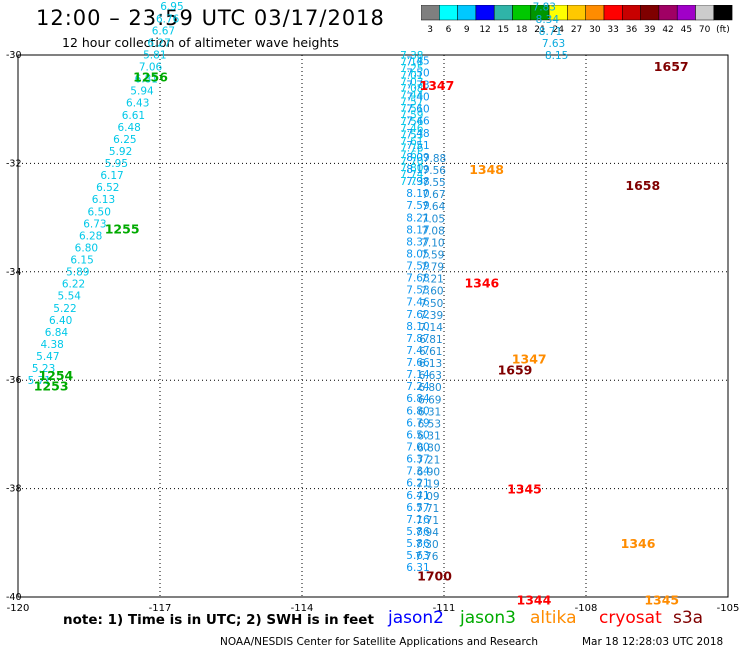 The width and height of the screenshot is (740, 650). Describe the element at coordinates (429, 400) in the screenshot. I see `wave-height-value: 6.69` at that location.